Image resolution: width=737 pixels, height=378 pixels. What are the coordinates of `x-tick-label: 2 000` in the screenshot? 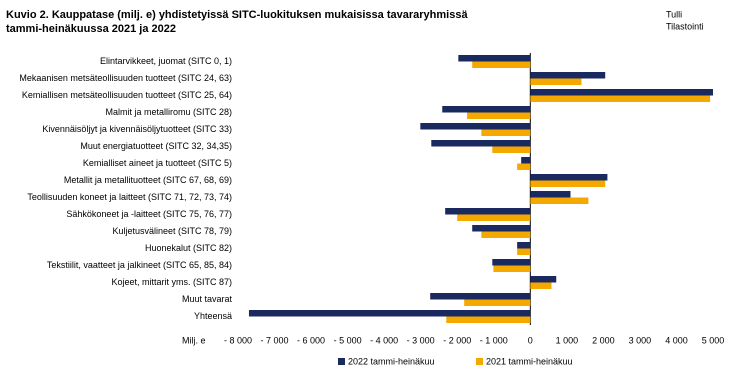 It's located at (603, 340).